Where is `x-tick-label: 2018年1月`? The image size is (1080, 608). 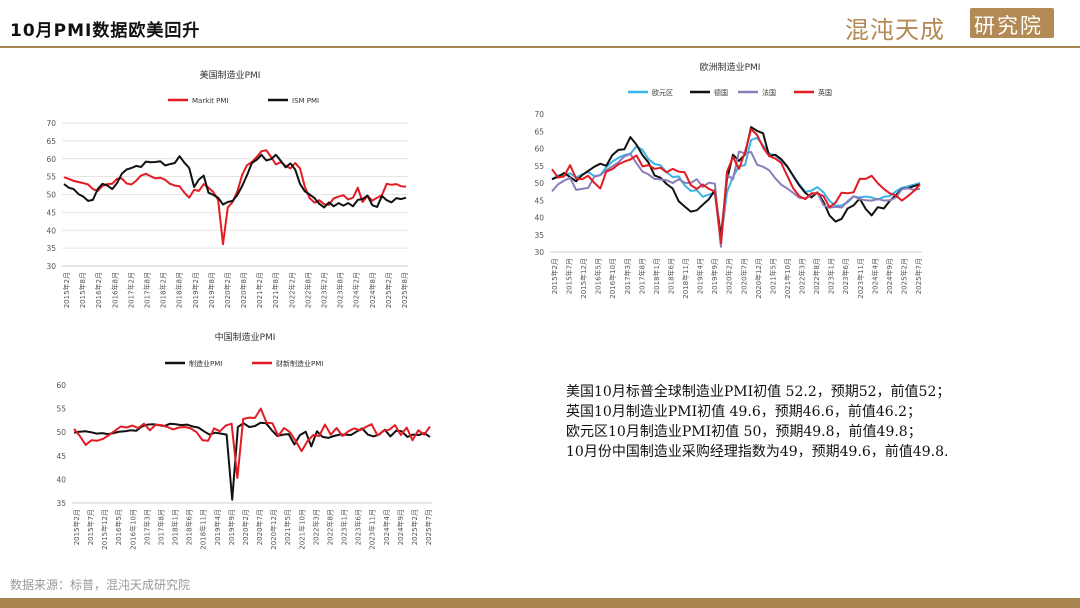 x-tick-label: 2018年1月 is located at coordinates (175, 527).